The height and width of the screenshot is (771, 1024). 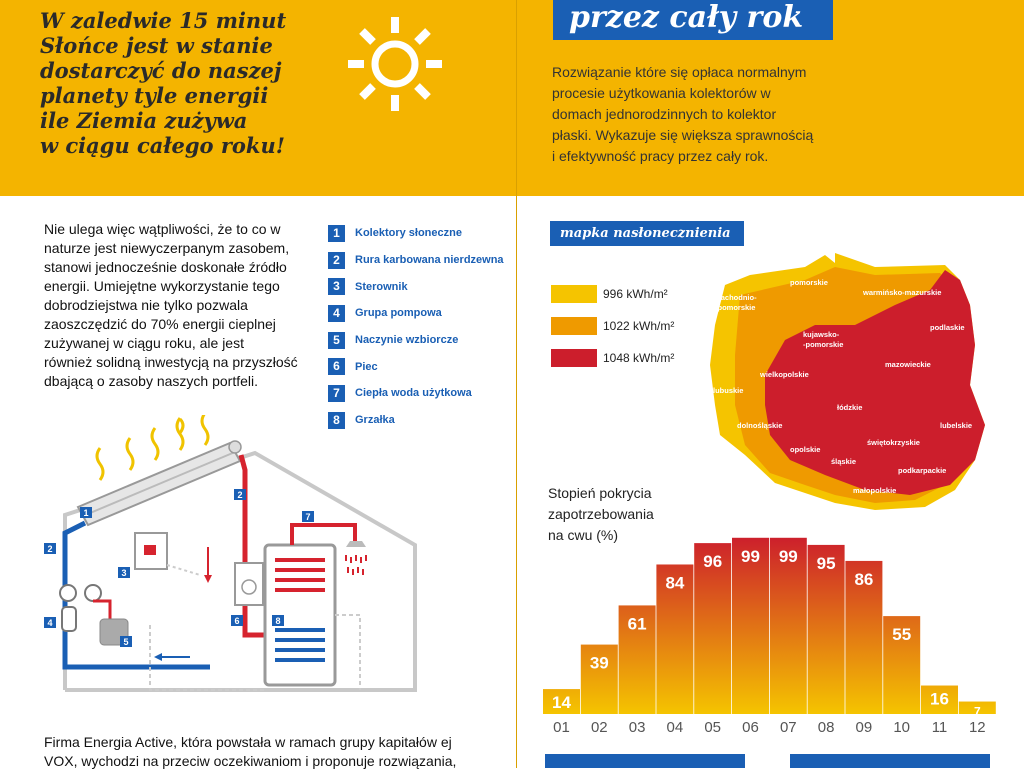 I want to click on slogan-line: w ciągu całego roku!, so click(x=162, y=145).